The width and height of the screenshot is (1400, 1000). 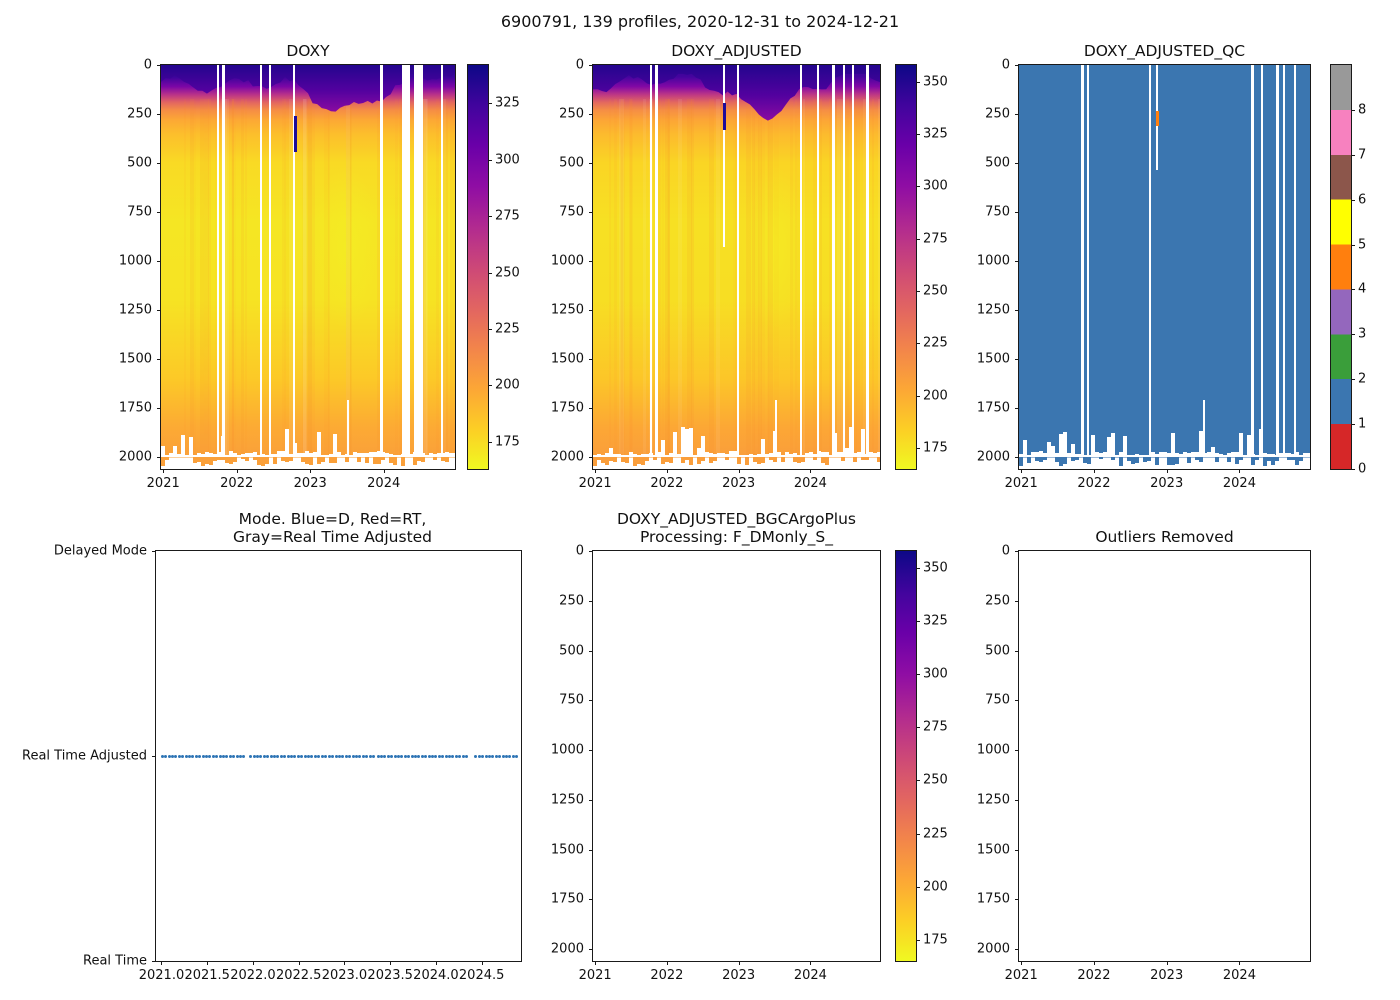 I want to click on colorbar-tick-label: 0, so click(x=1362, y=469).